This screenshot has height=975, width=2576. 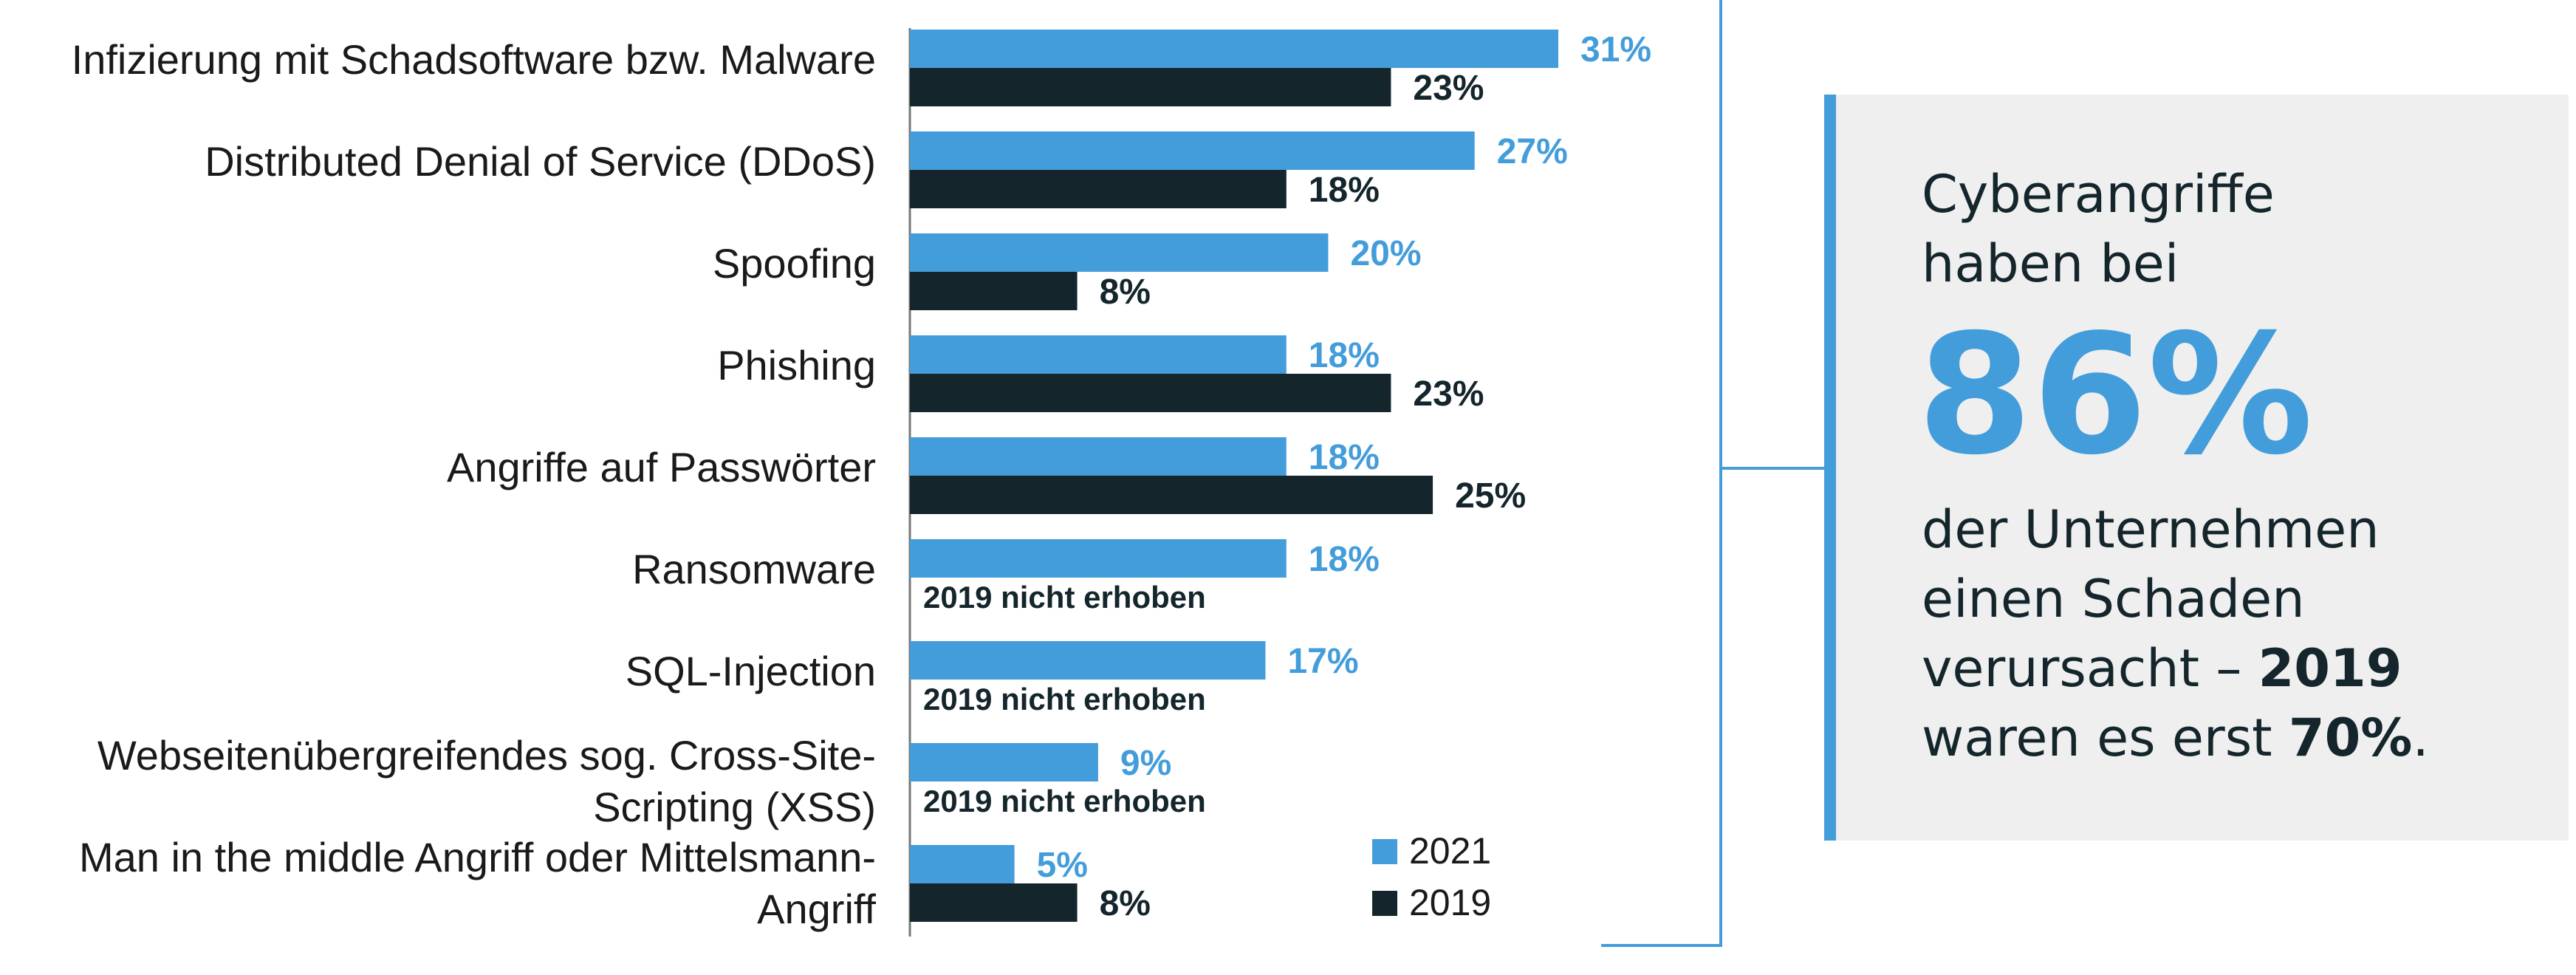 What do you see at coordinates (1062, 866) in the screenshot?
I see `data-label-2021: 5%` at bounding box center [1062, 866].